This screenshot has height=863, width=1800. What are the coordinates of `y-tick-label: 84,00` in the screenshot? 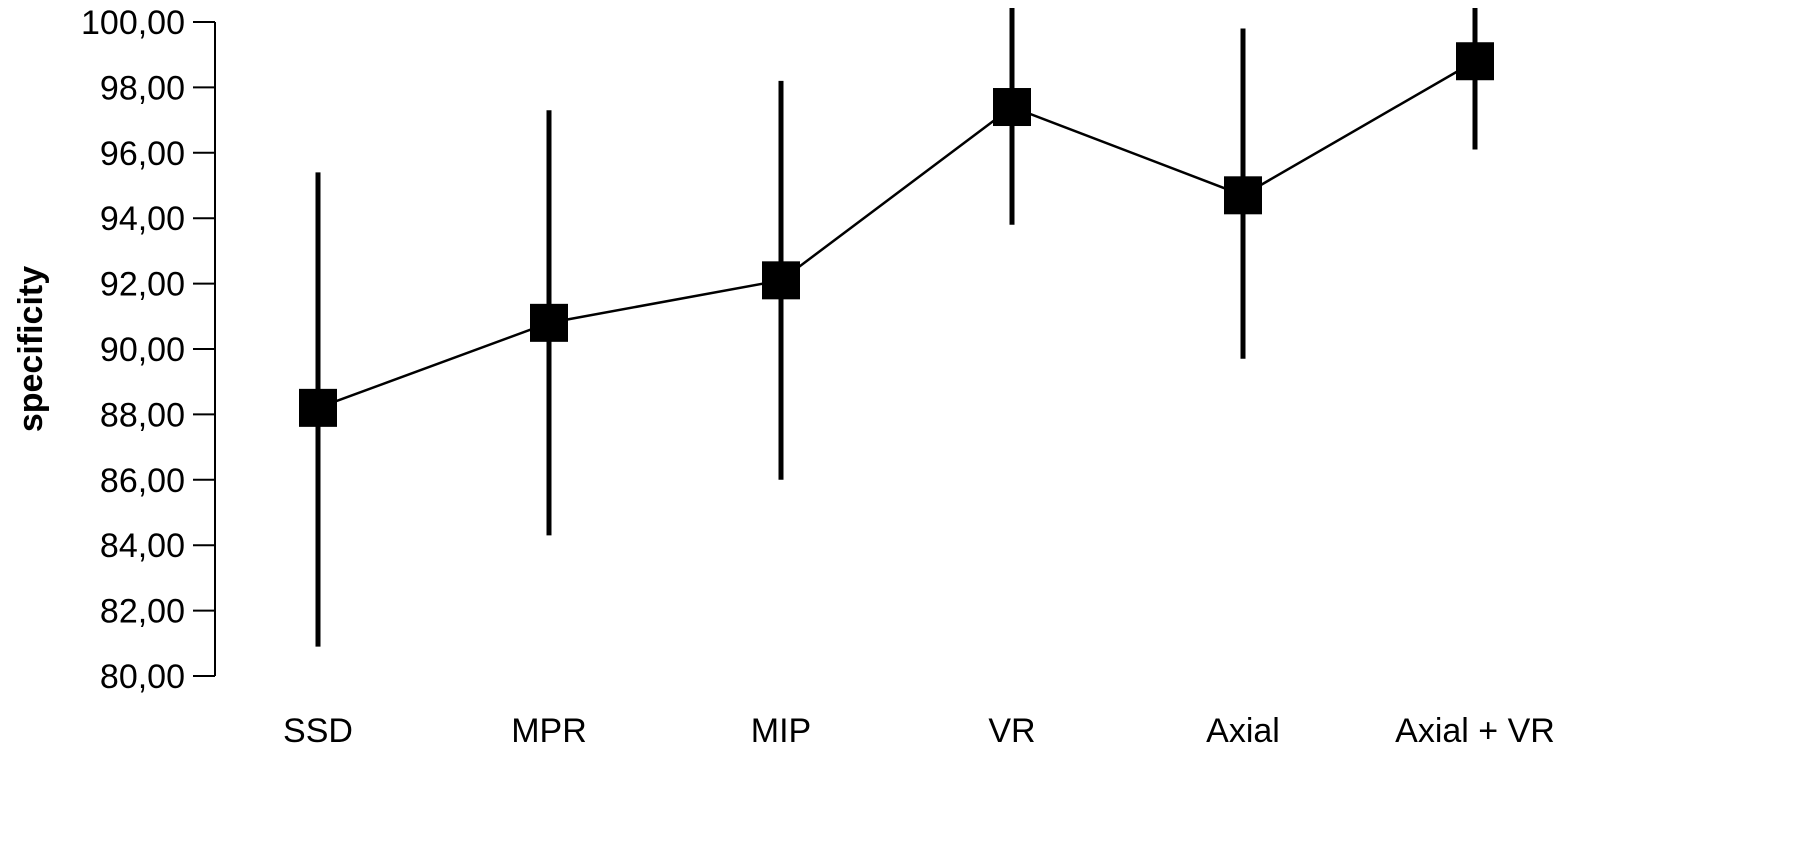 It's located at (142, 546).